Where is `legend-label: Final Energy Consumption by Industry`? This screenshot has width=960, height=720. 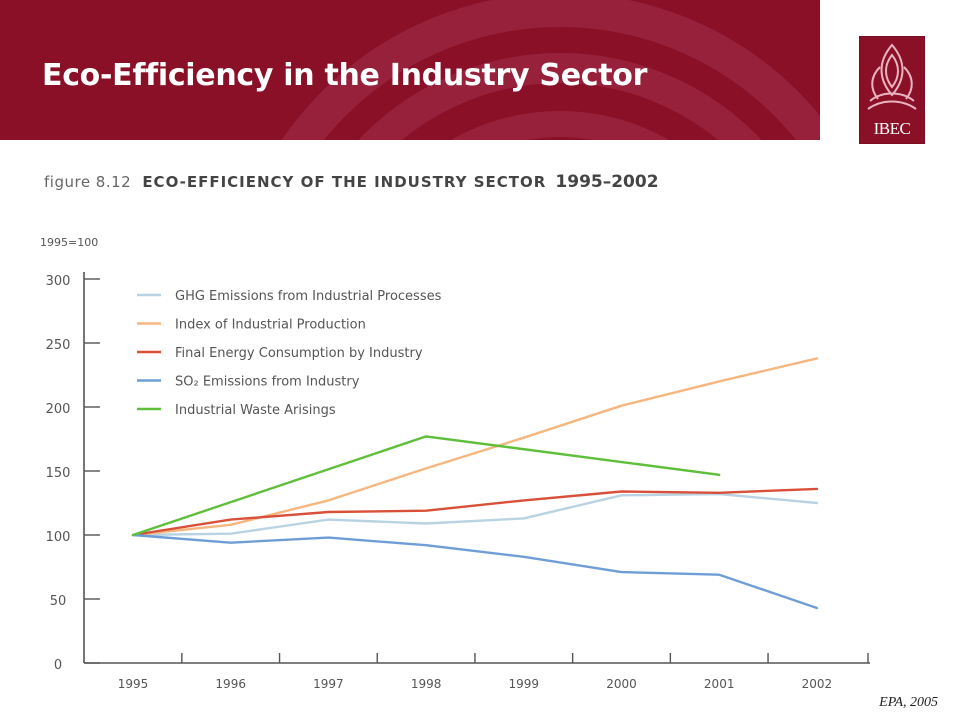 legend-label: Final Energy Consumption by Industry is located at coordinates (299, 353).